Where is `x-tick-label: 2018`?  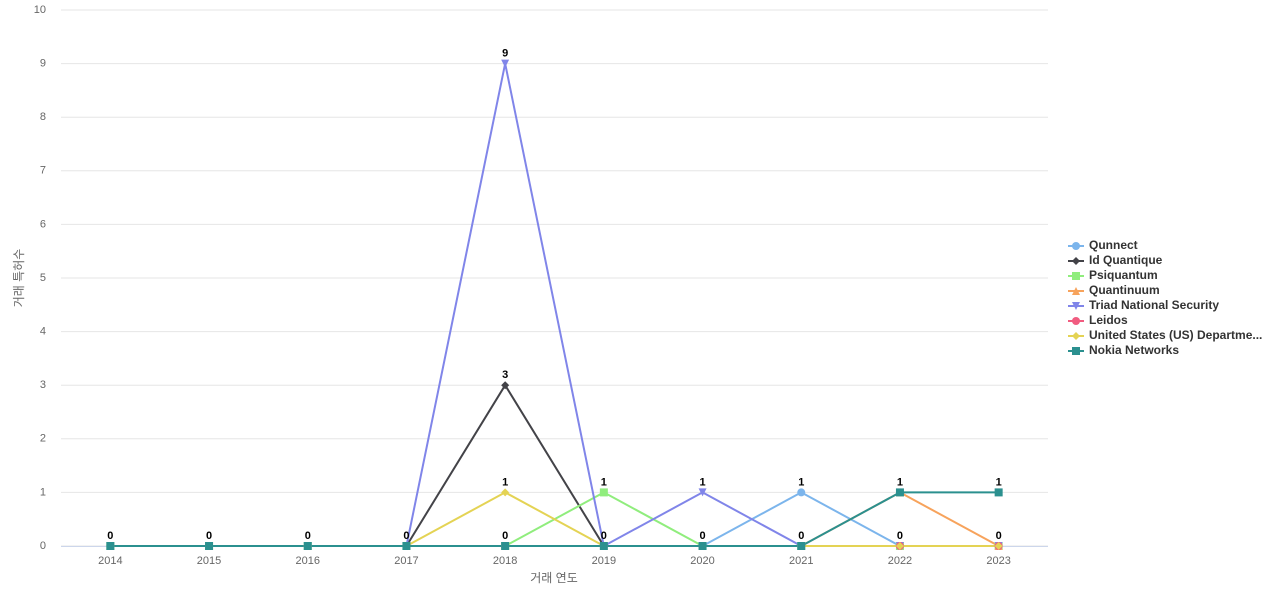
x-tick-label: 2018 is located at coordinates (505, 561).